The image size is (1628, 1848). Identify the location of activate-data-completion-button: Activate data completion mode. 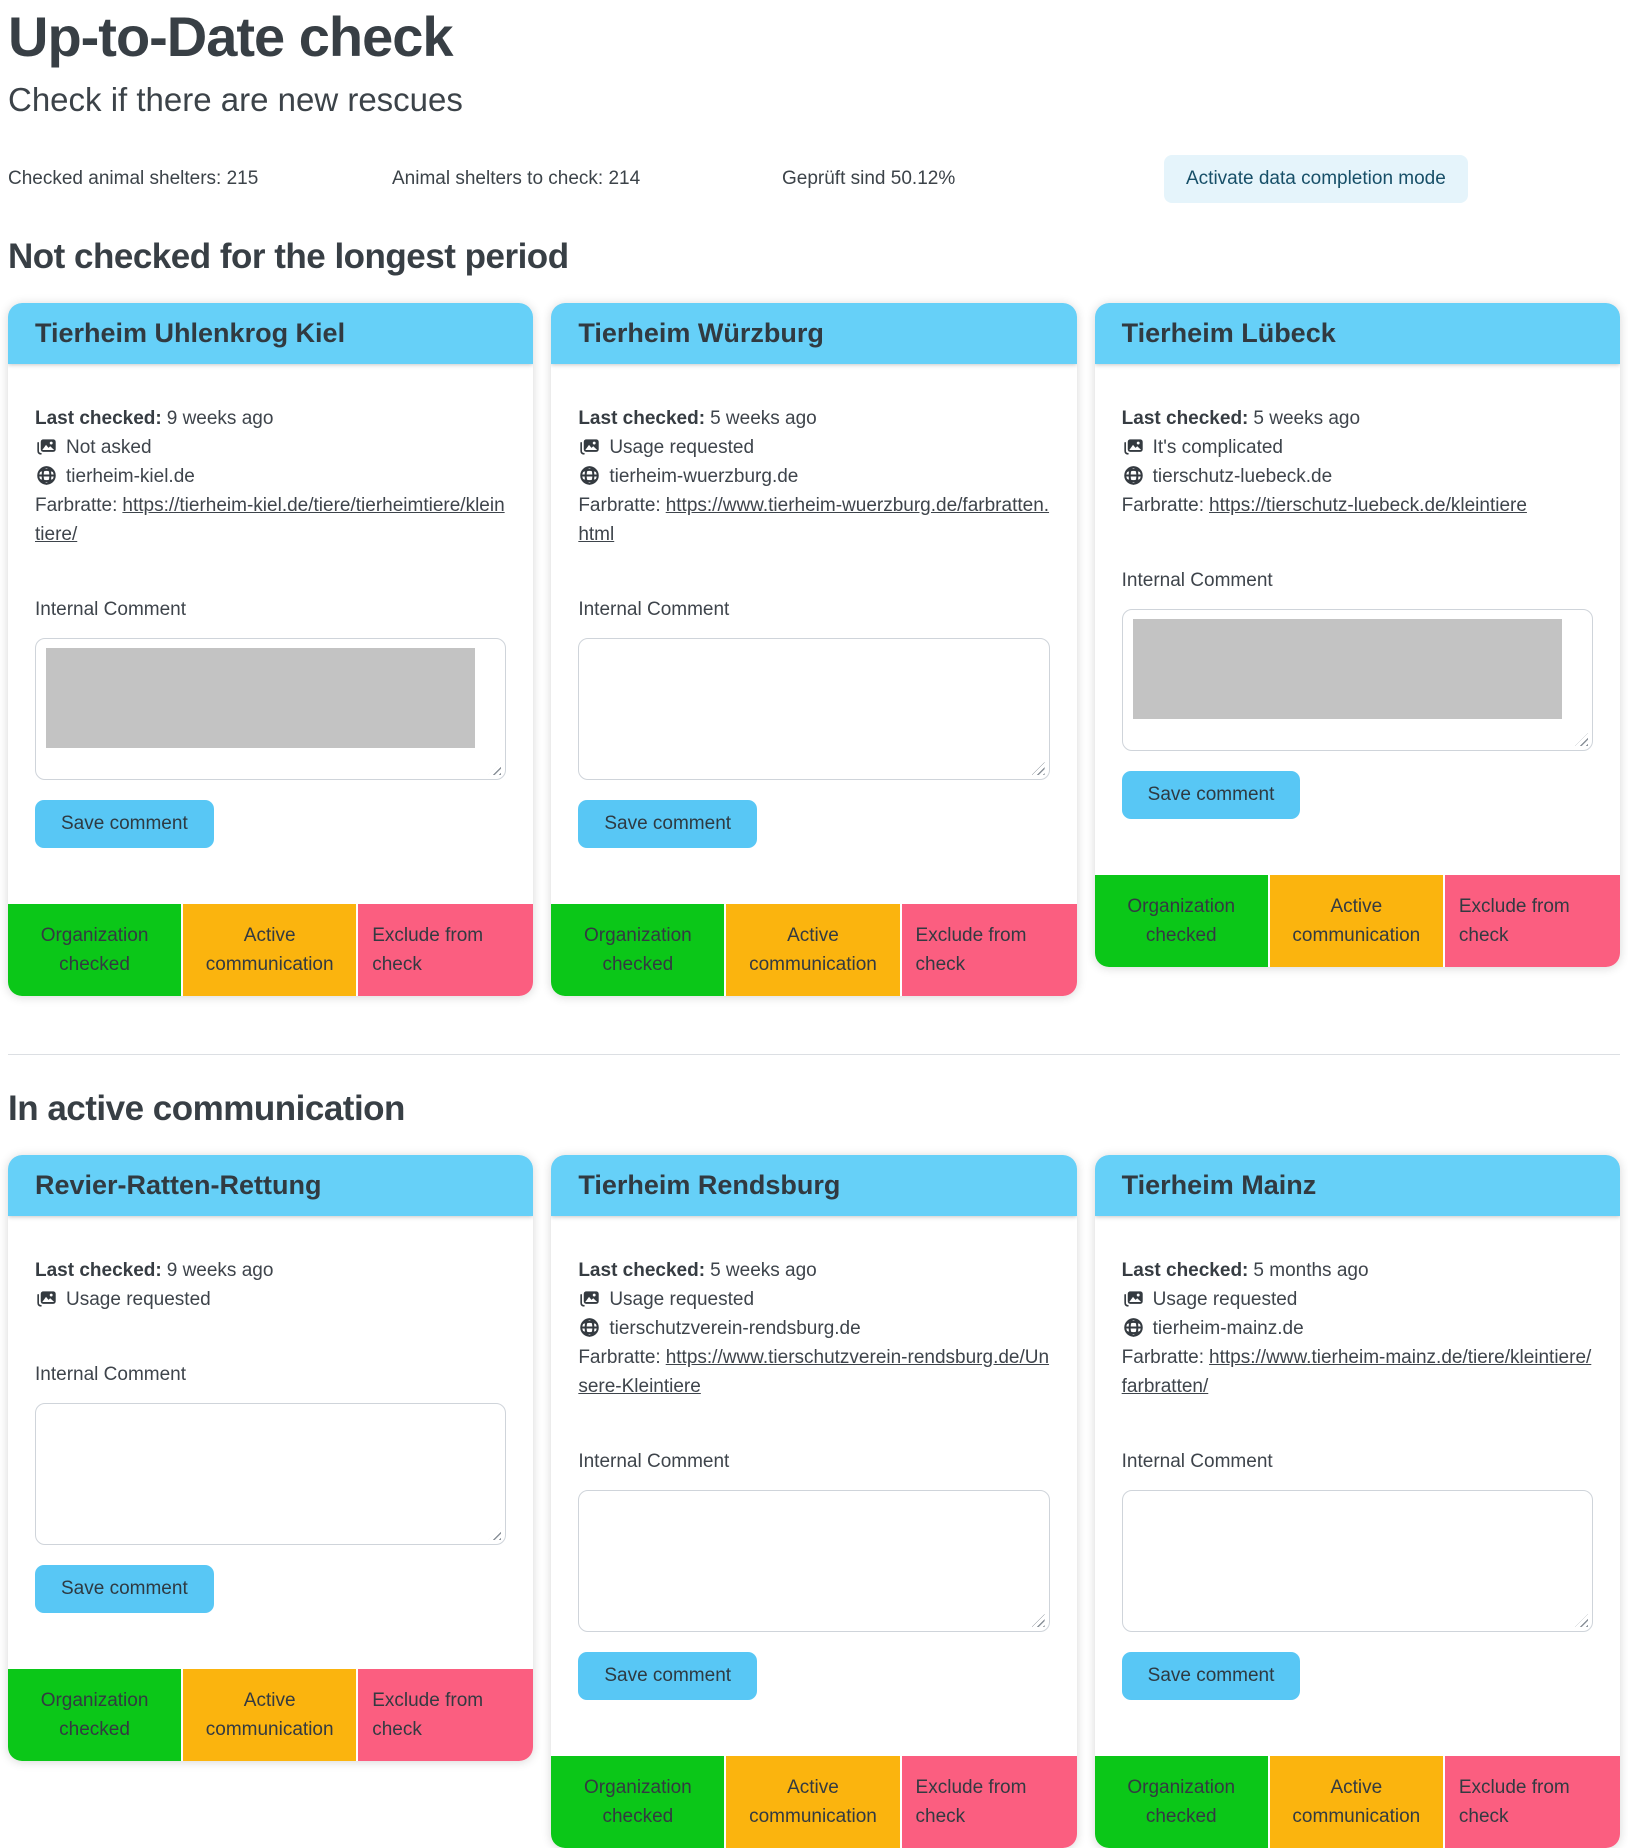
(1316, 179).